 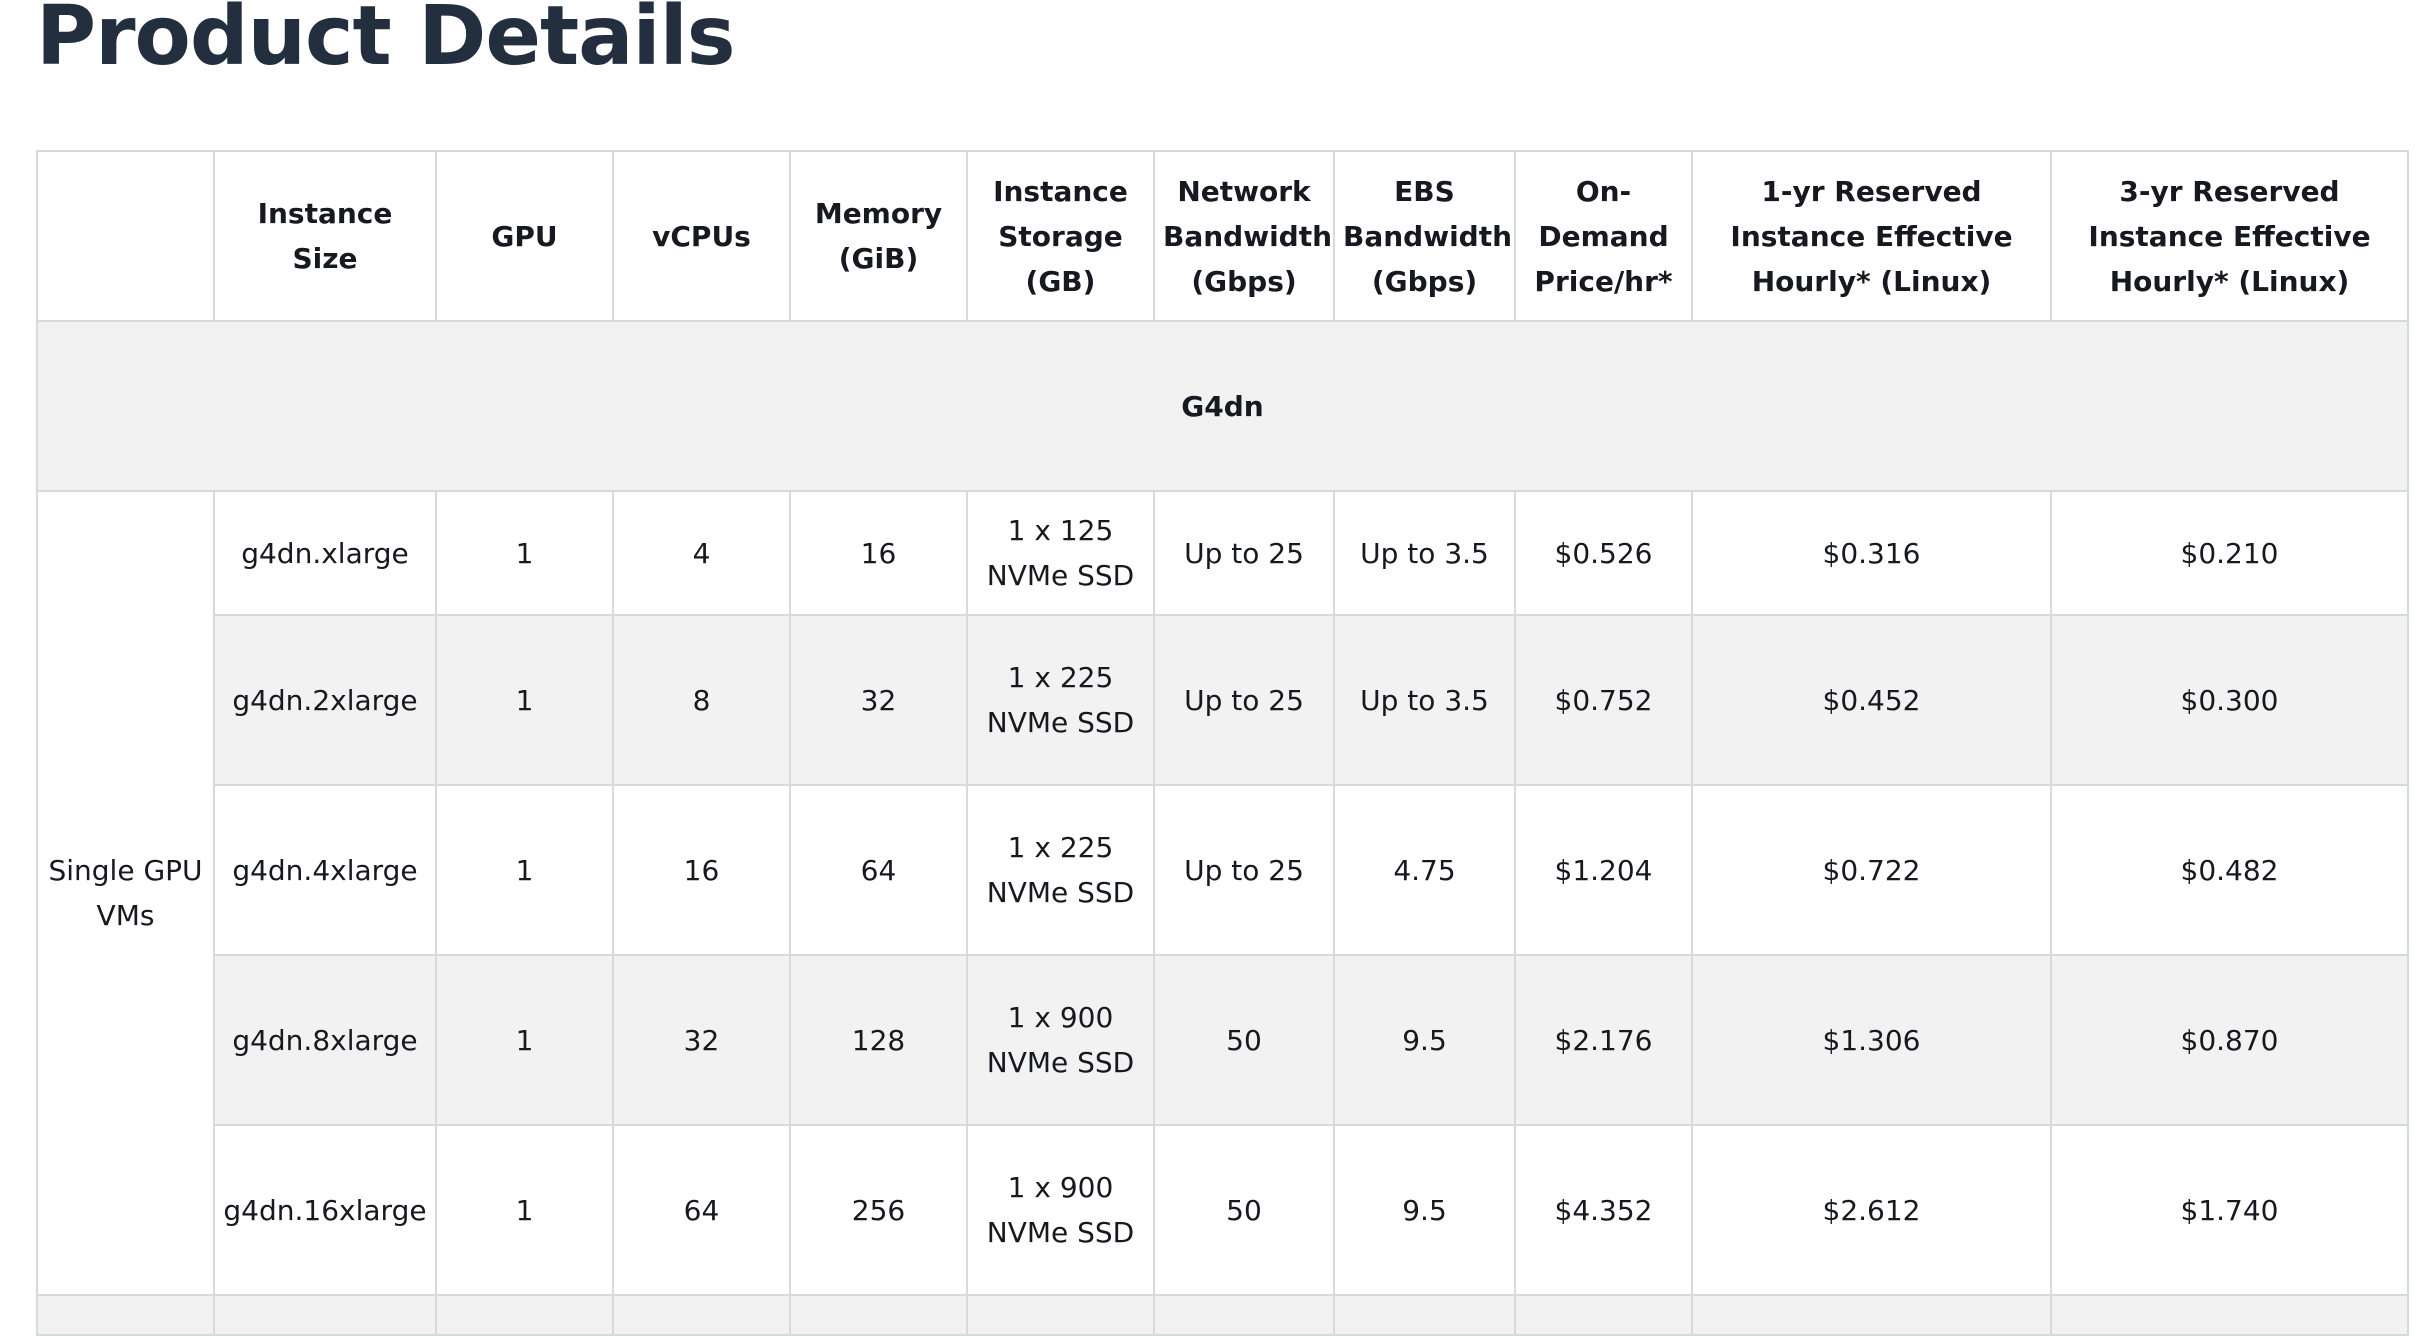 I want to click on cell-on-demand-price: $0.752, so click(x=1603, y=700).